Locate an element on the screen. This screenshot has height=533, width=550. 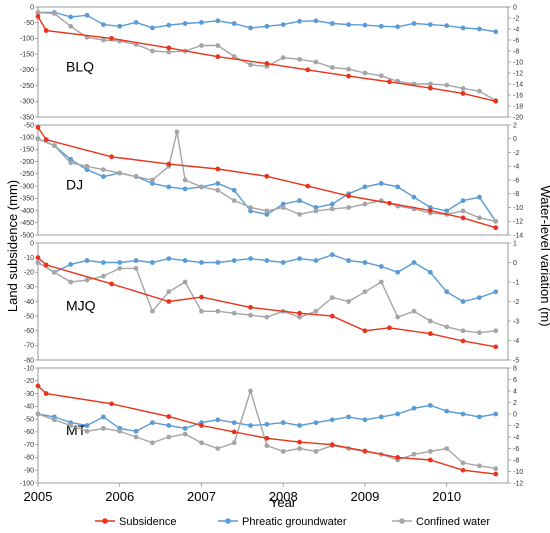
right-tick-label: -6 is located at coordinates (516, 40).